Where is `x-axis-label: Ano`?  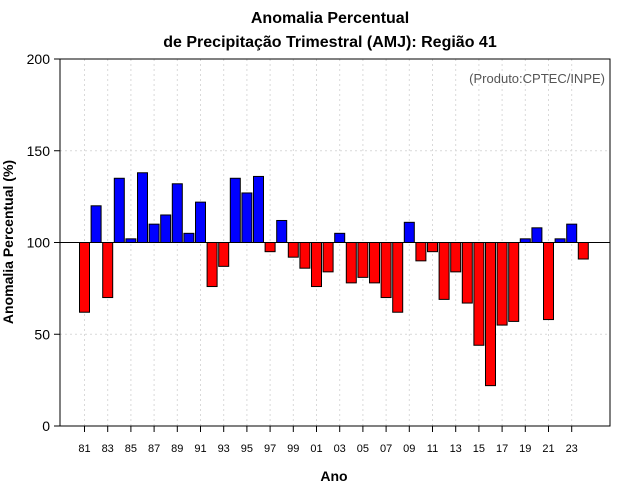 x-axis-label: Ano is located at coordinates (333, 476).